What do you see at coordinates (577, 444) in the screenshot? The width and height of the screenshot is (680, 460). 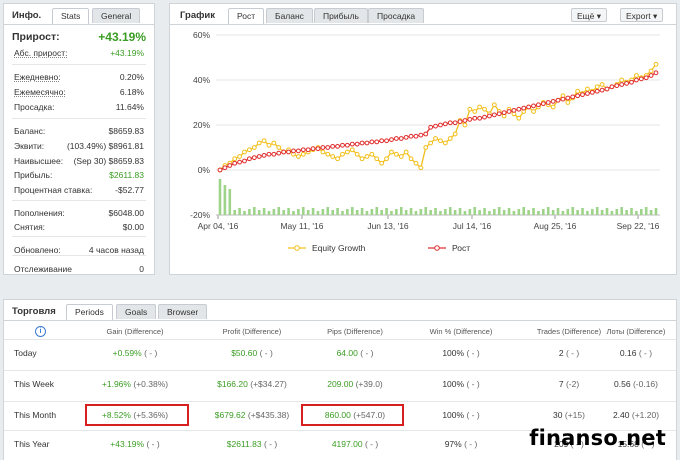 I see `cell-difference: ( - )` at bounding box center [577, 444].